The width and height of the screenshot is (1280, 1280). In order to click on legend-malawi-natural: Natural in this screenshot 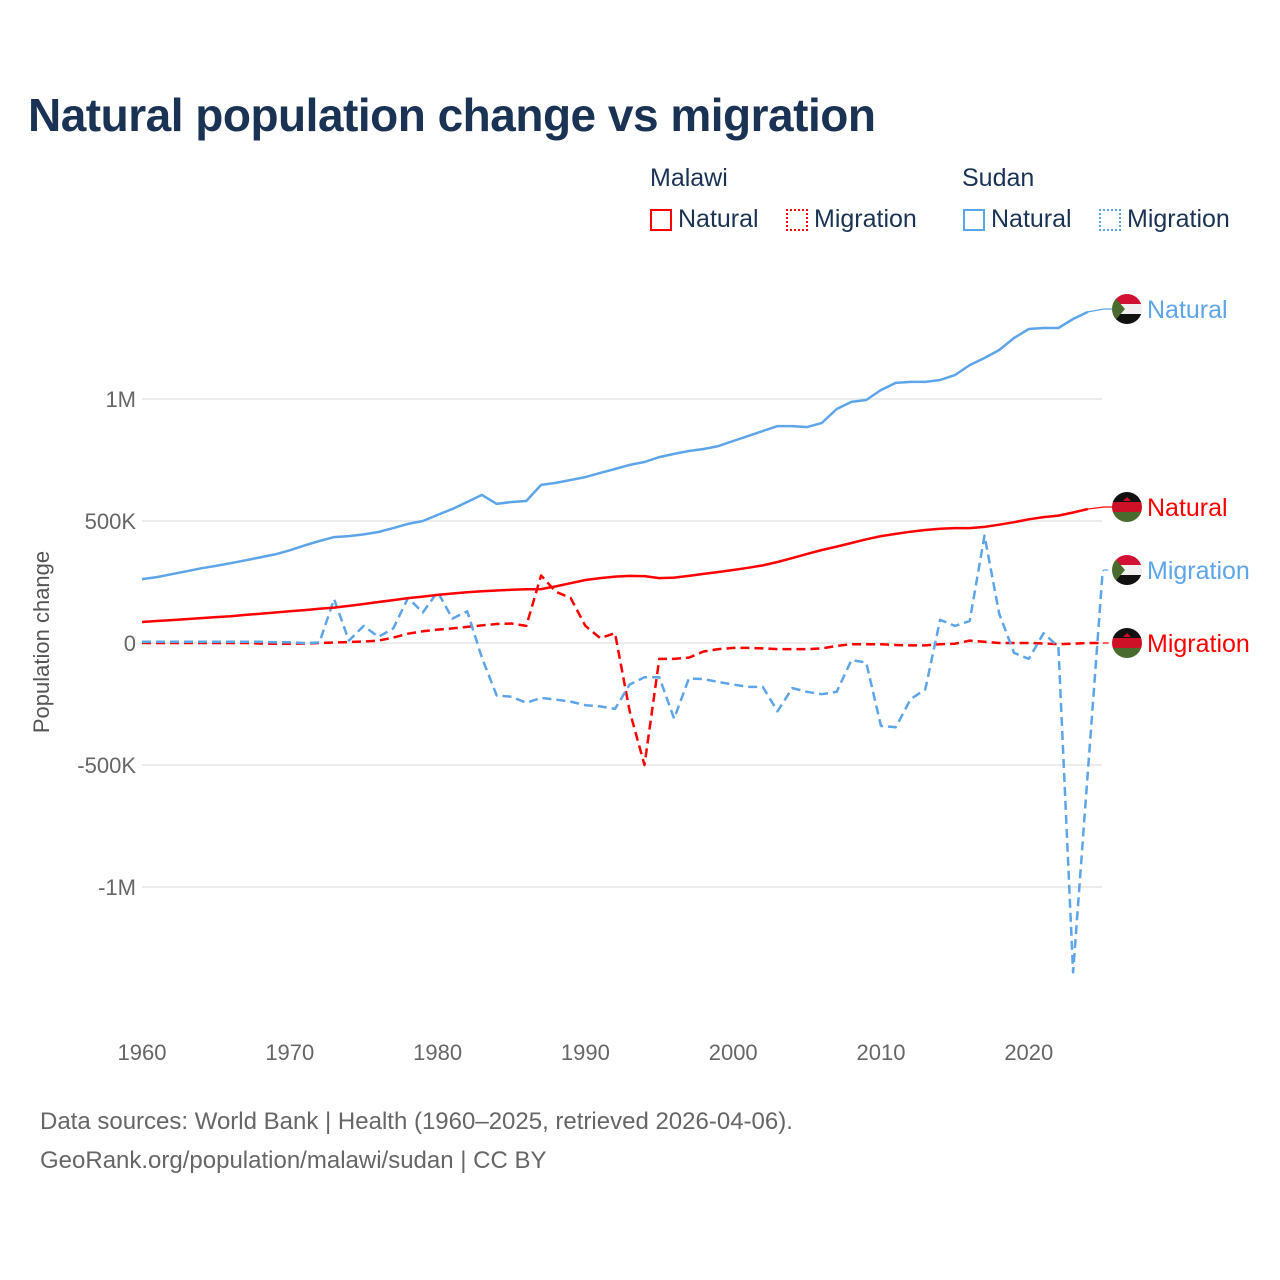, I will do `click(704, 219)`.